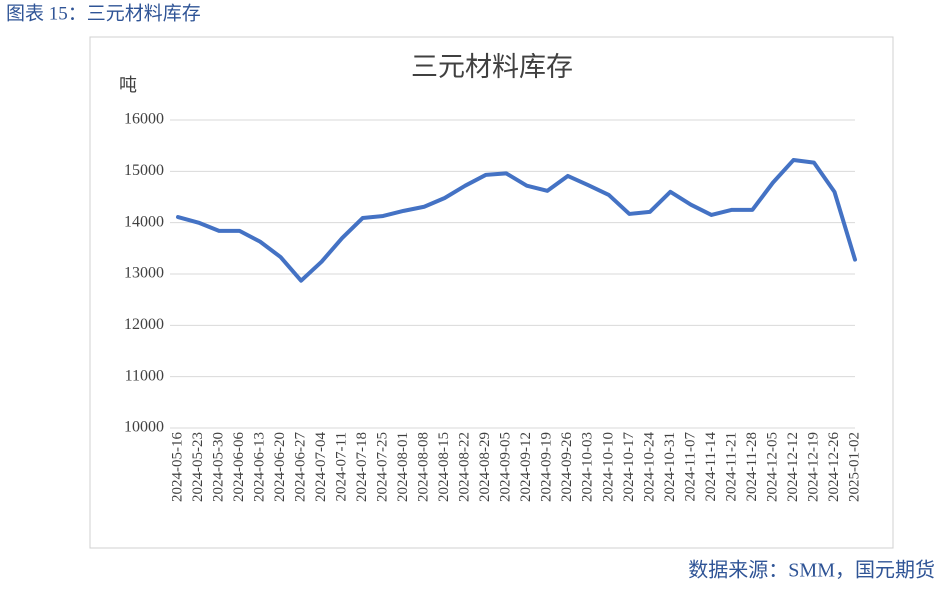  I want to click on x-tick-label: 2024-07-25, so click(383, 467).